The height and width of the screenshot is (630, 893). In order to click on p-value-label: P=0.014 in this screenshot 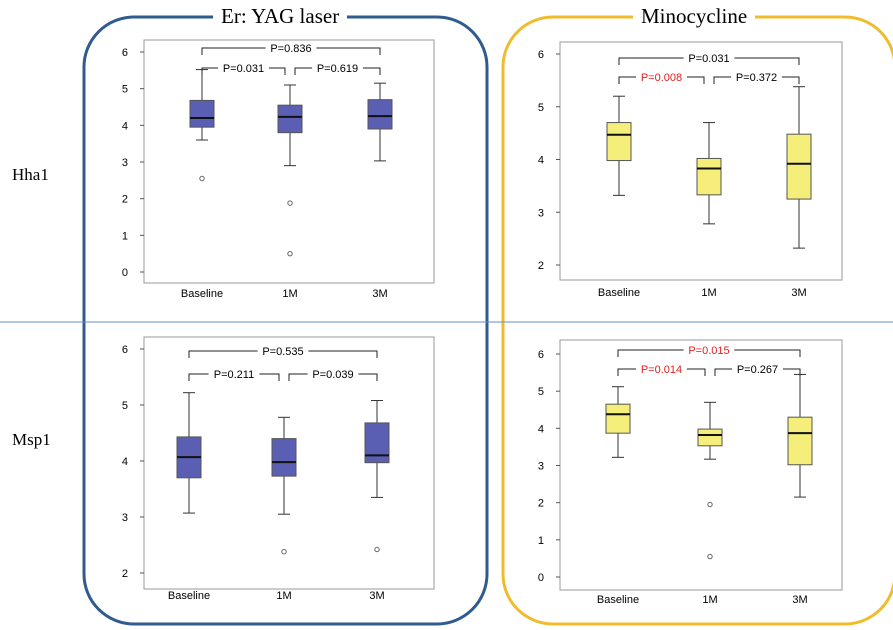, I will do `click(661, 370)`.